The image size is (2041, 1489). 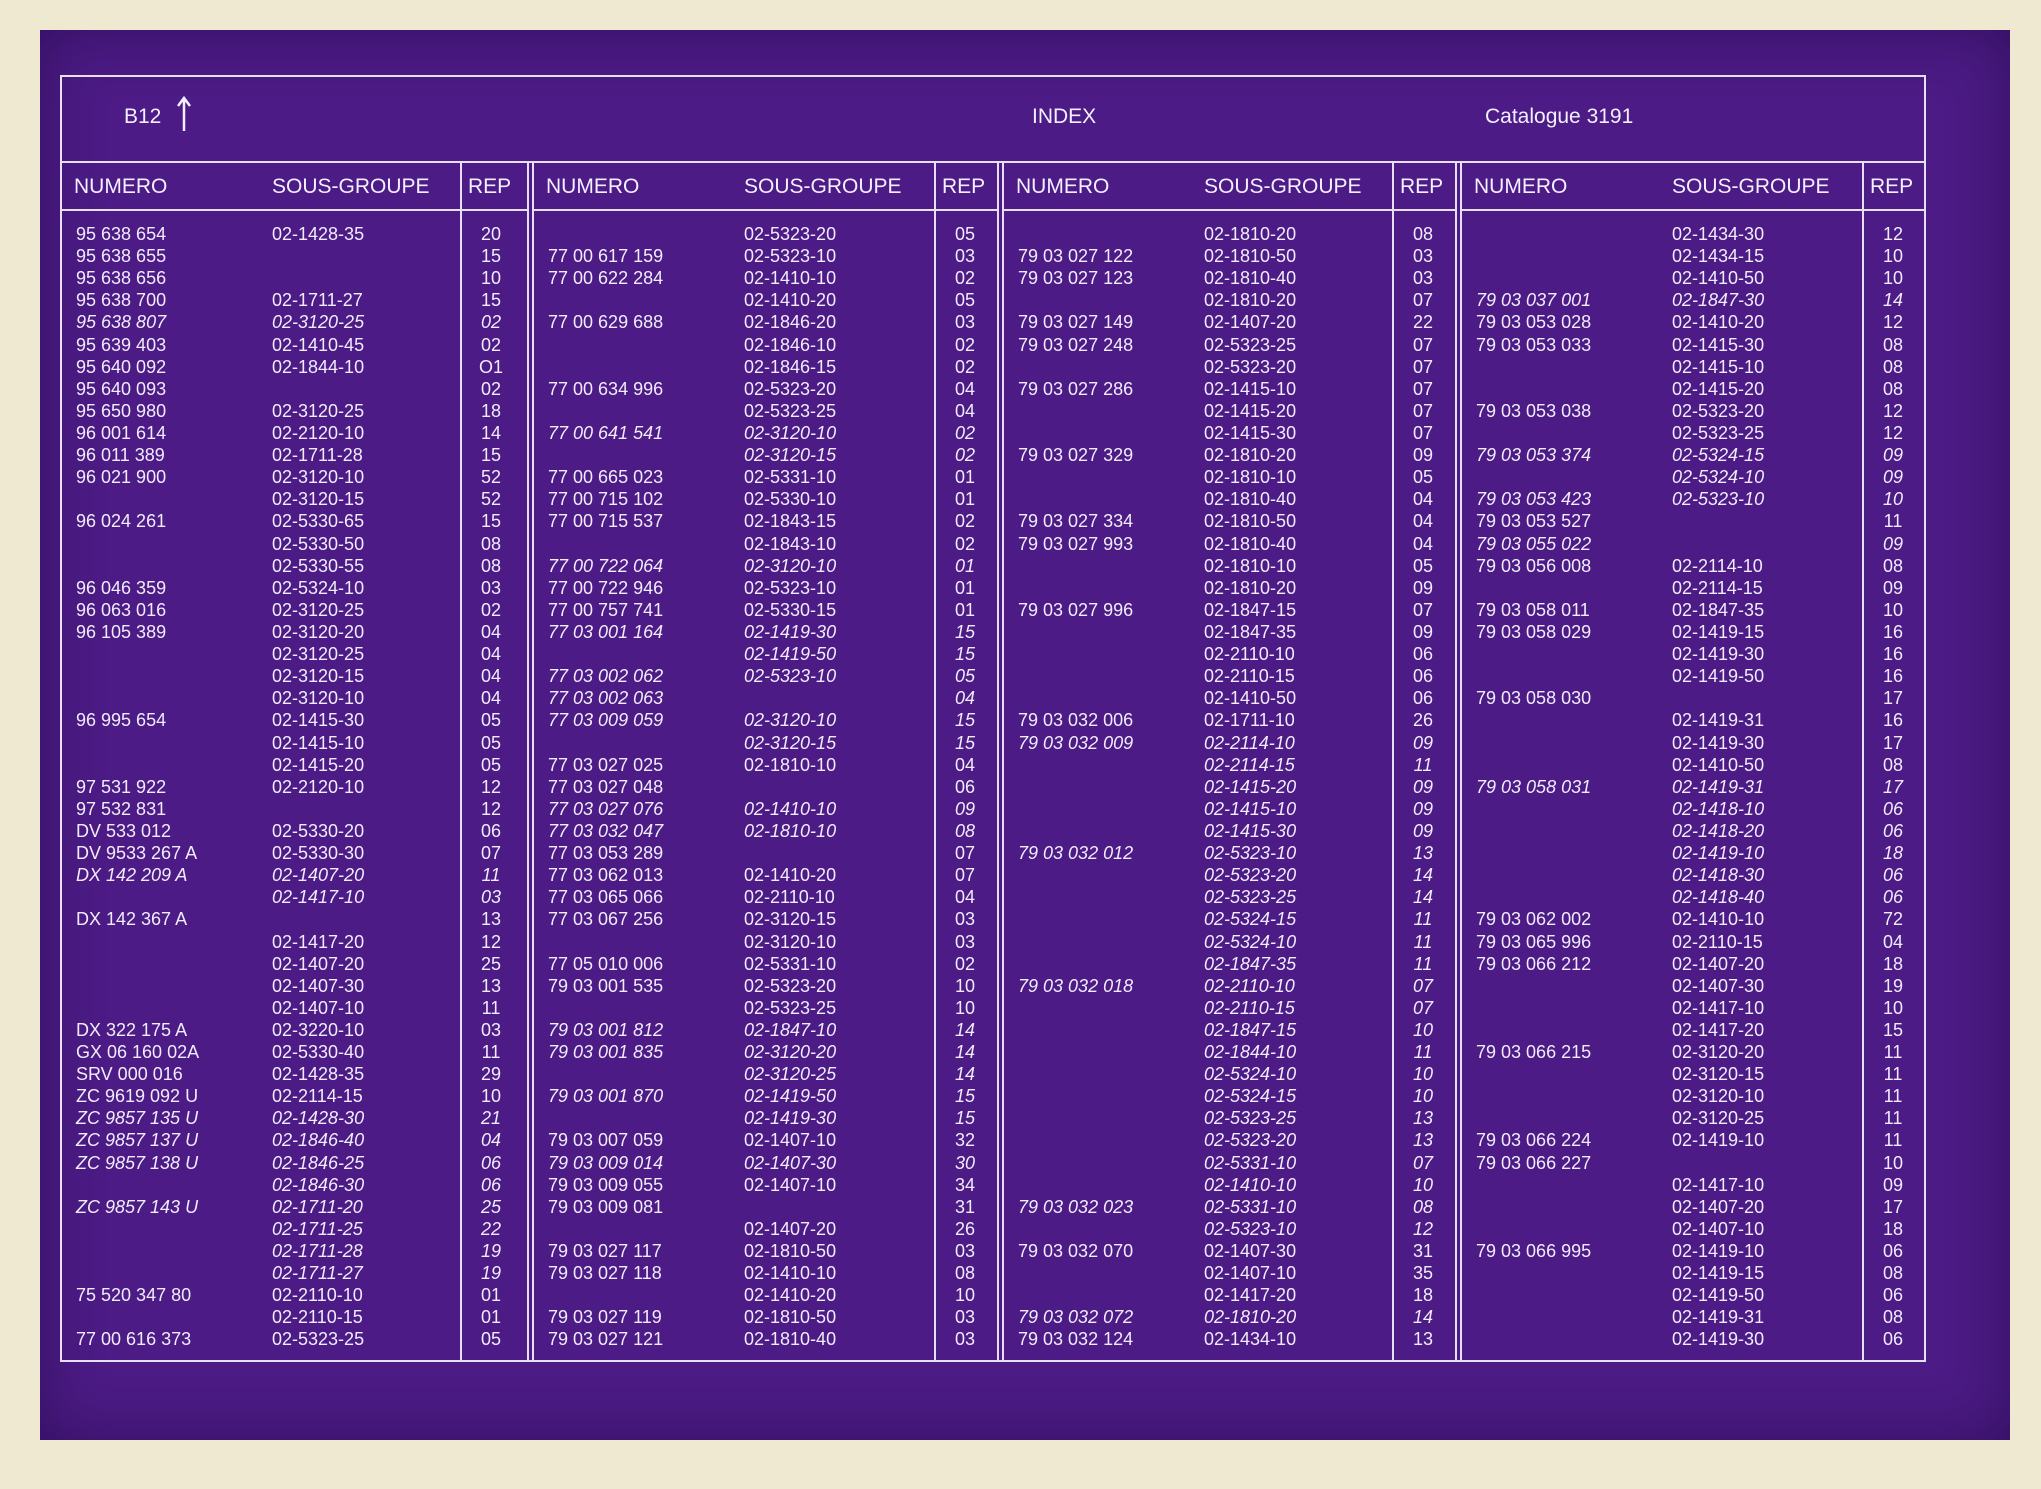 What do you see at coordinates (1249, 654) in the screenshot?
I see `sous-groupe: 02-2110-10` at bounding box center [1249, 654].